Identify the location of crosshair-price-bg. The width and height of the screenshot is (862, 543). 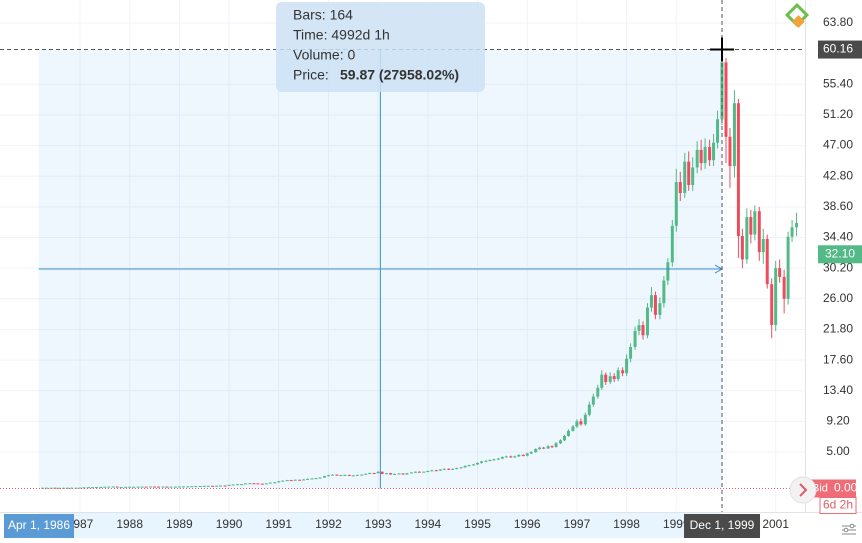
(840, 49).